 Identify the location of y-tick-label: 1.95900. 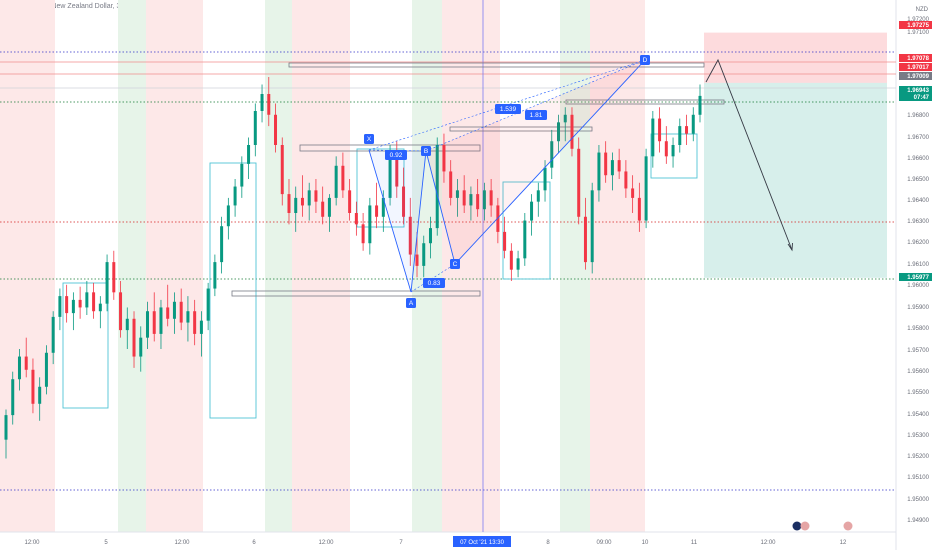
(918, 308).